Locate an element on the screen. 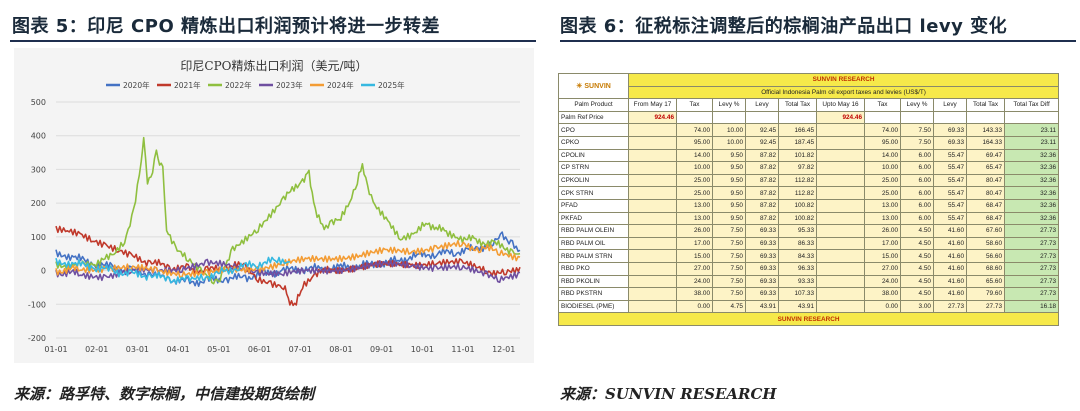 This screenshot has height=411, width=1080. ref-price-row: Palm Ref Price 924.46 924.46 is located at coordinates (809, 117).